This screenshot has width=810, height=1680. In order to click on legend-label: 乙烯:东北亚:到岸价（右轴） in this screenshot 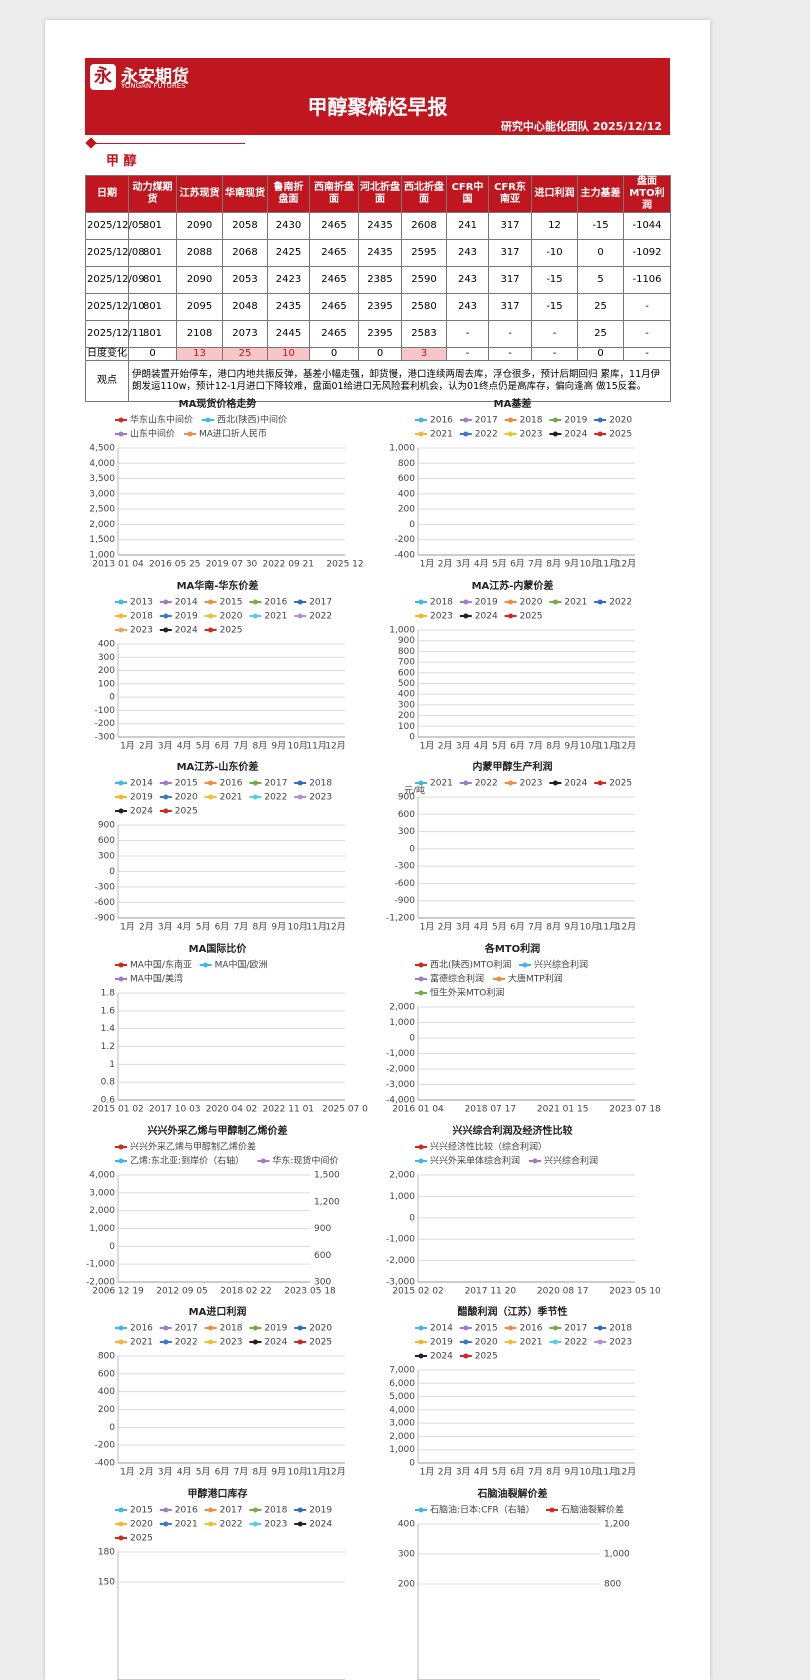, I will do `click(187, 1161)`.